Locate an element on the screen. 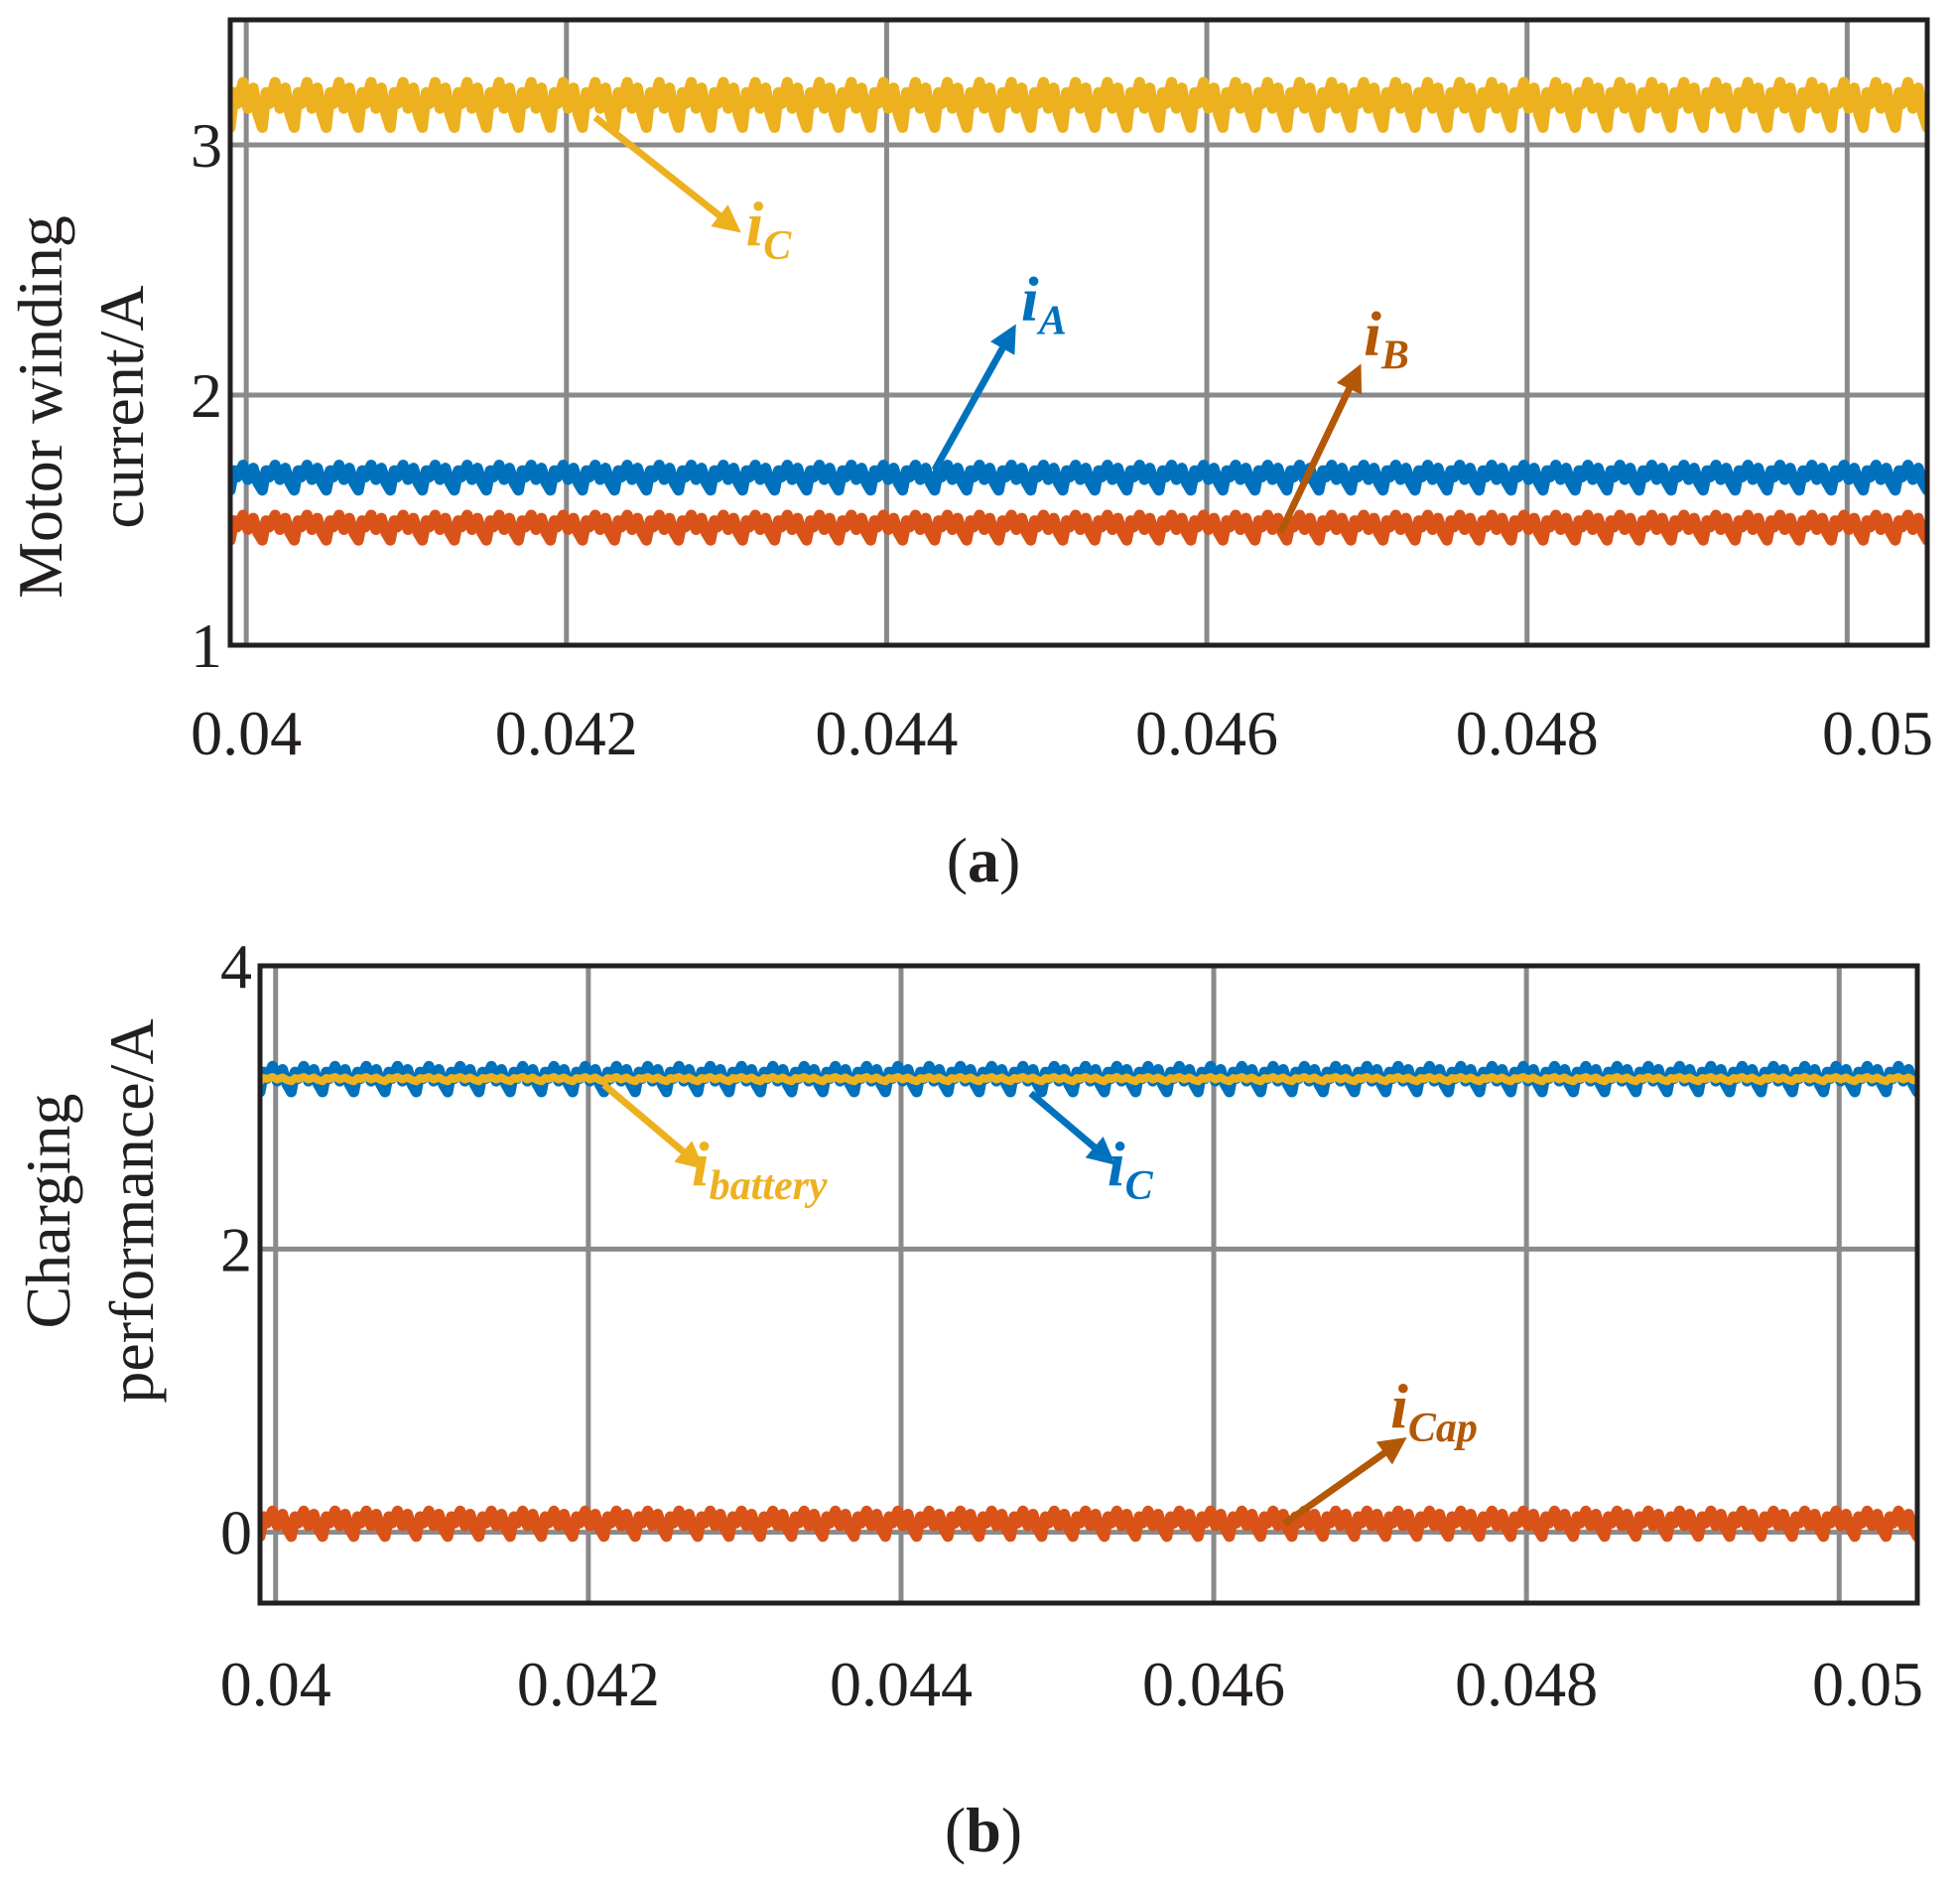 The height and width of the screenshot is (1881, 1960). series-iB-line is located at coordinates (1078, 527).